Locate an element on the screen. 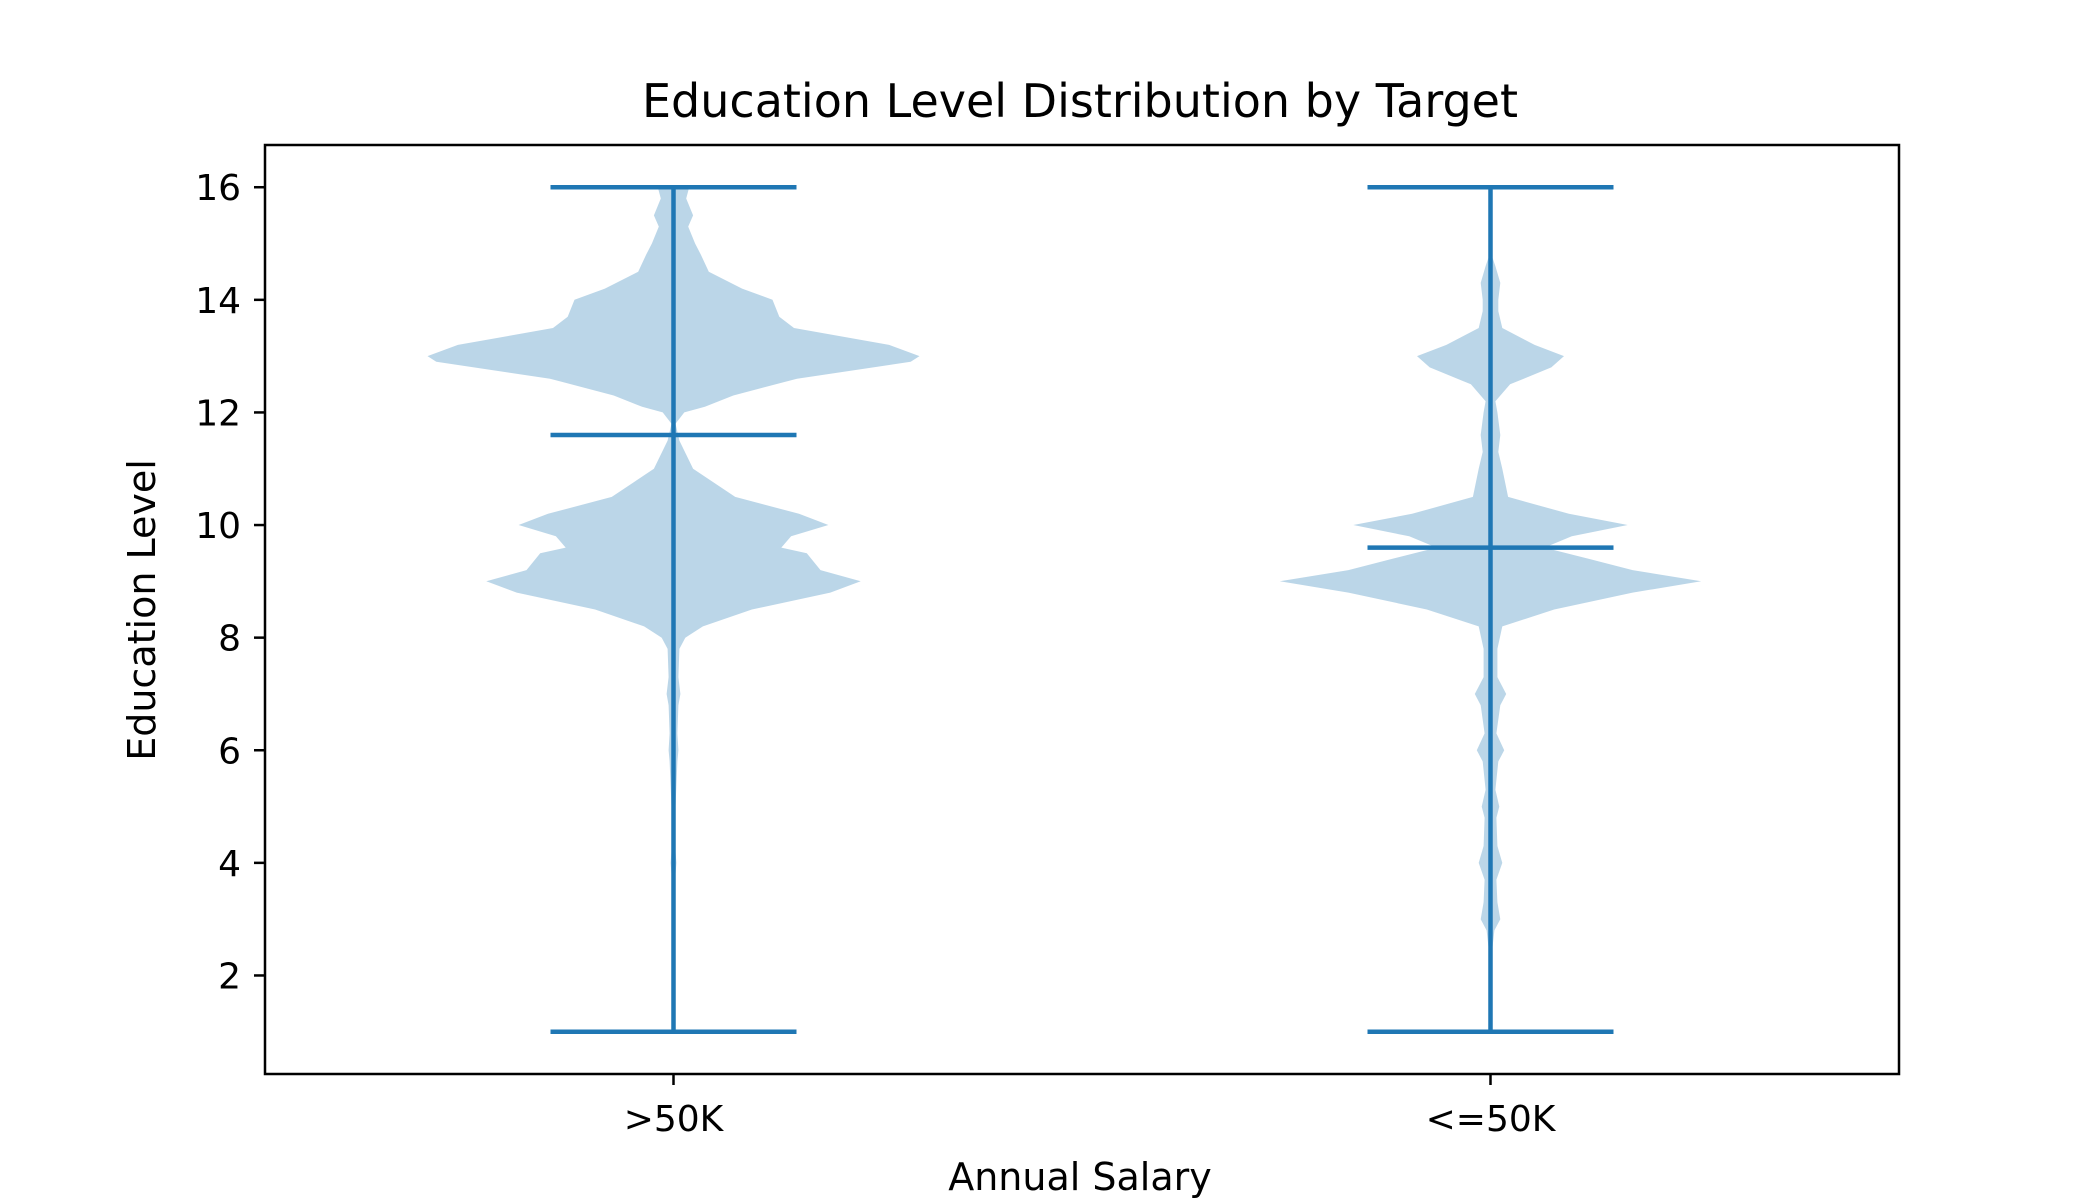  chart-title: Education Level Distribution by Target is located at coordinates (1080, 101).